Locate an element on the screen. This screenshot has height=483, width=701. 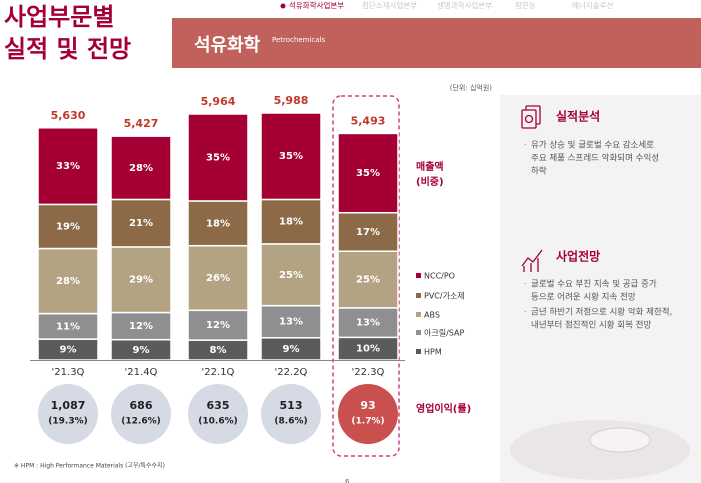
total-label: 5,493 is located at coordinates (368, 120).